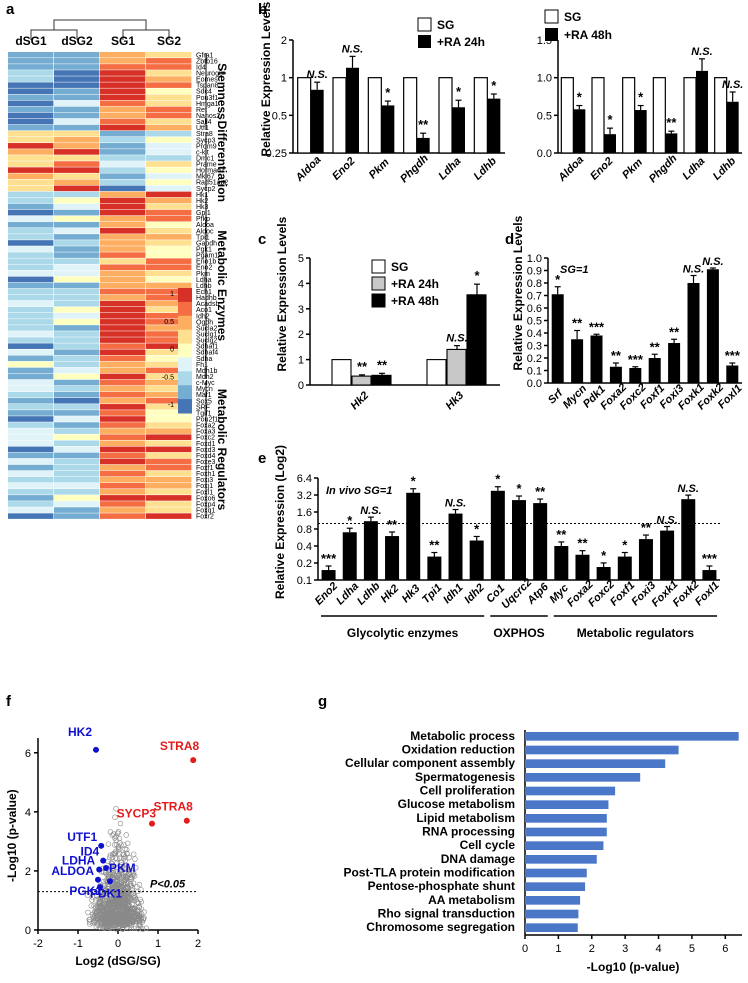 Image resolution: width=748 pixels, height=983 pixels. What do you see at coordinates (276, 154) in the screenshot?
I see `y-tick-label: 0.25` at bounding box center [276, 154].